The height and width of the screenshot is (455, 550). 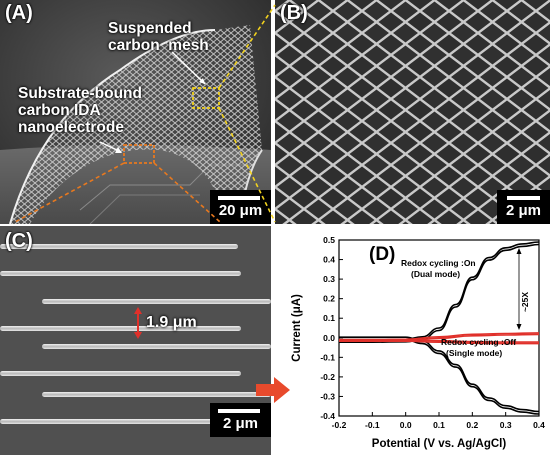 What do you see at coordinates (339, 425) in the screenshot?
I see `chart-x-tick-label: -0.2` at bounding box center [339, 425].